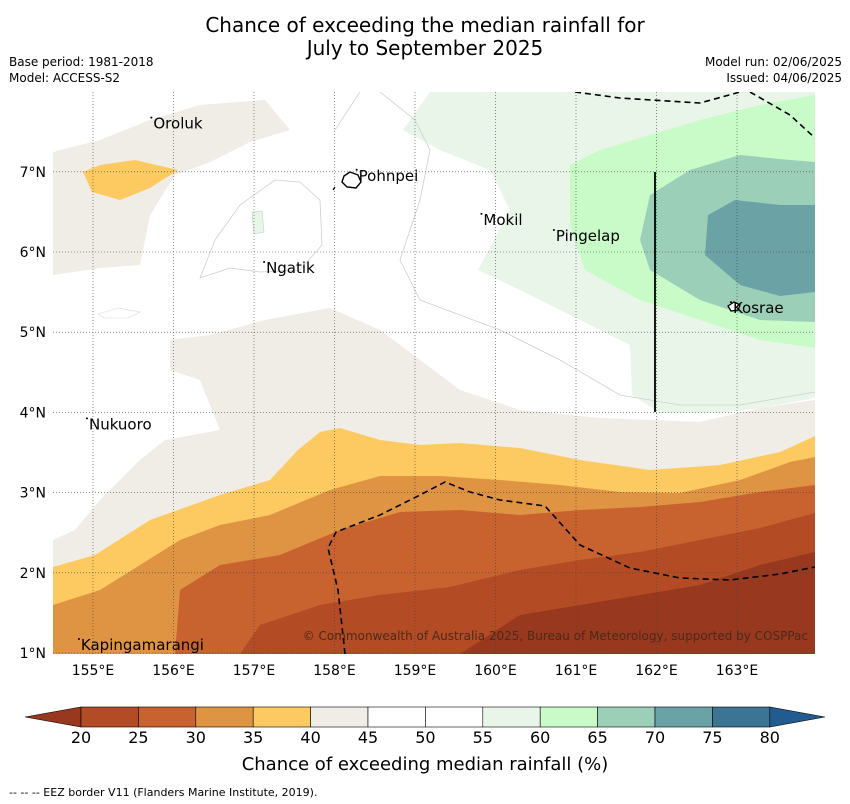  I want to click on colorbar-tick: 35, so click(253, 737).